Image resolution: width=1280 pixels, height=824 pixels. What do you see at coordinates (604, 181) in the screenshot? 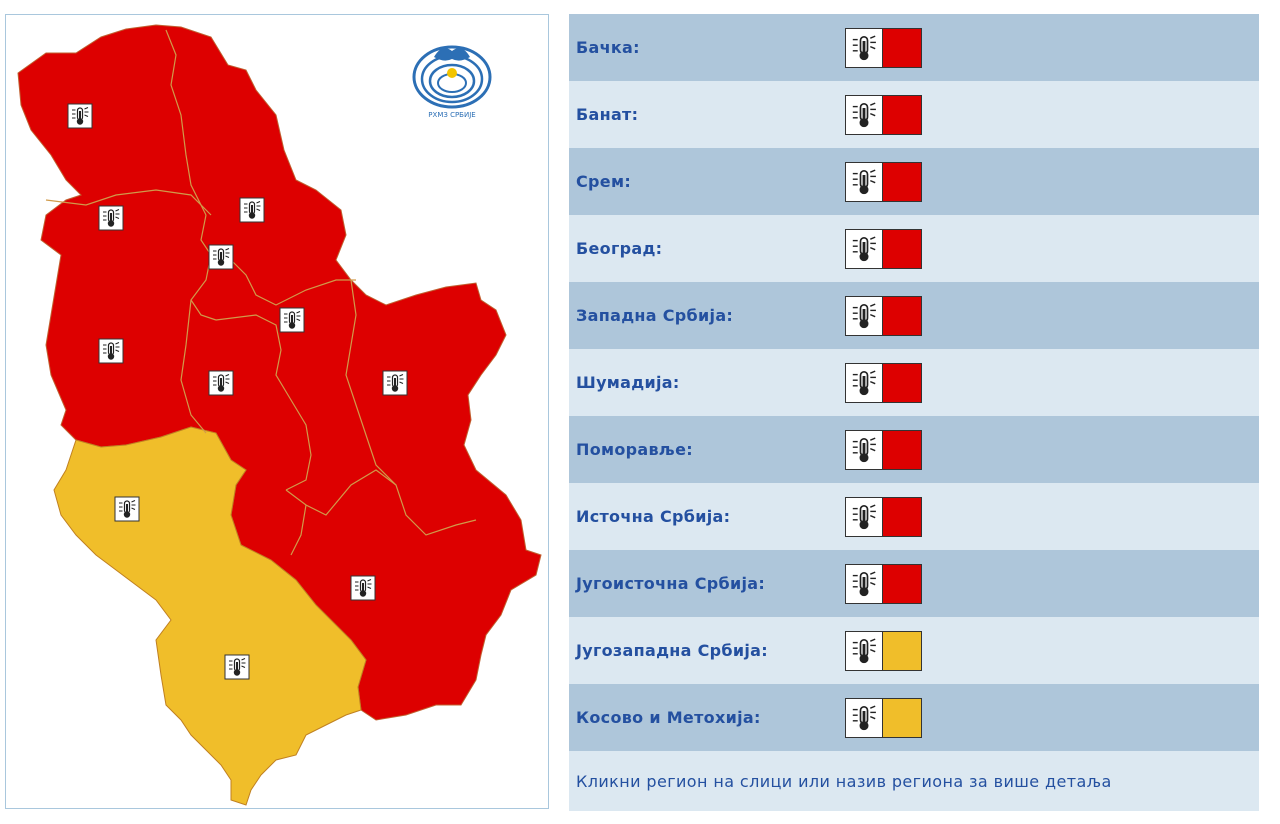
I see `region-name-link: Срем:` at bounding box center [604, 181].